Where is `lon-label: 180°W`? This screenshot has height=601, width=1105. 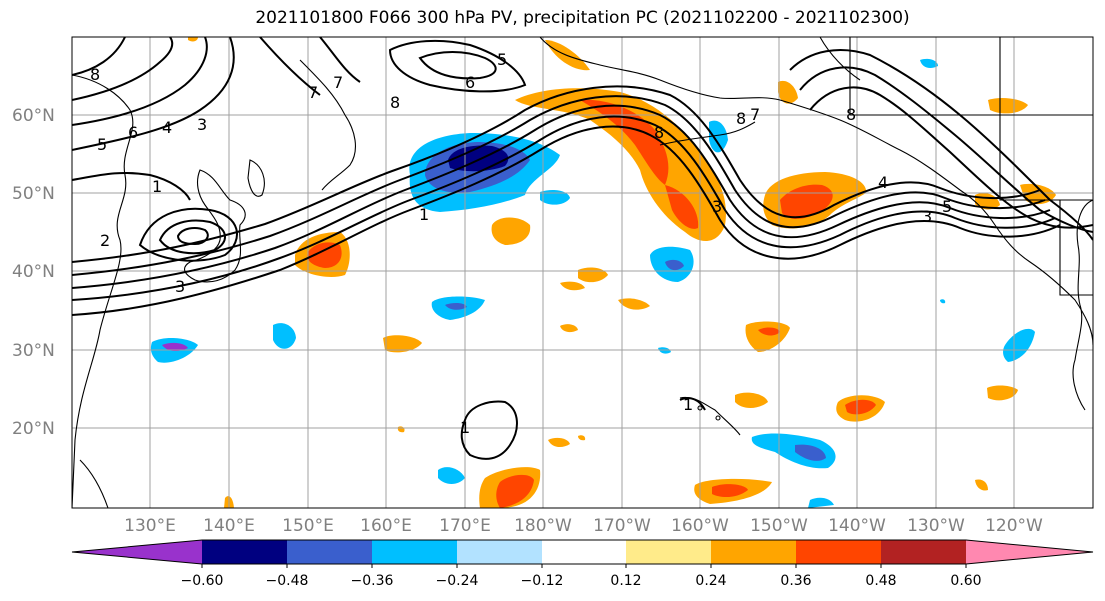 lon-label: 180°W is located at coordinates (543, 526).